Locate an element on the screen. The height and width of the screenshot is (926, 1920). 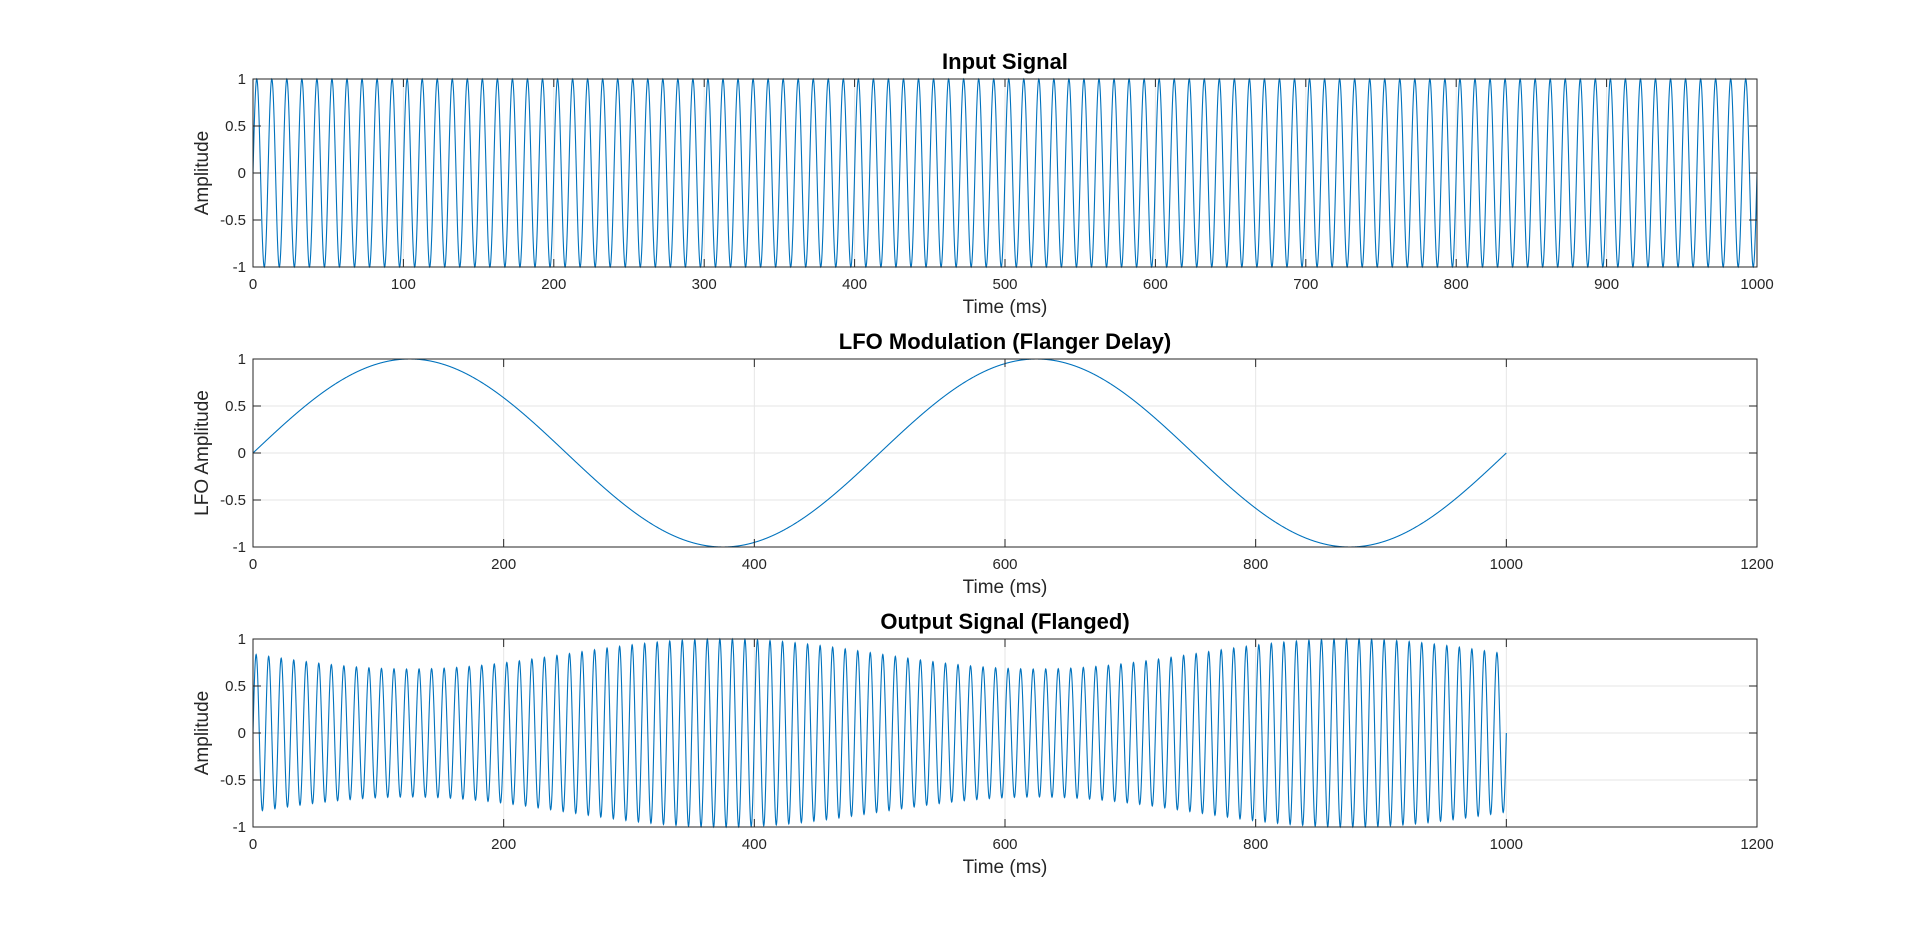
chart-title: LFO Modulation (Flanger Delay) is located at coordinates (1005, 341).